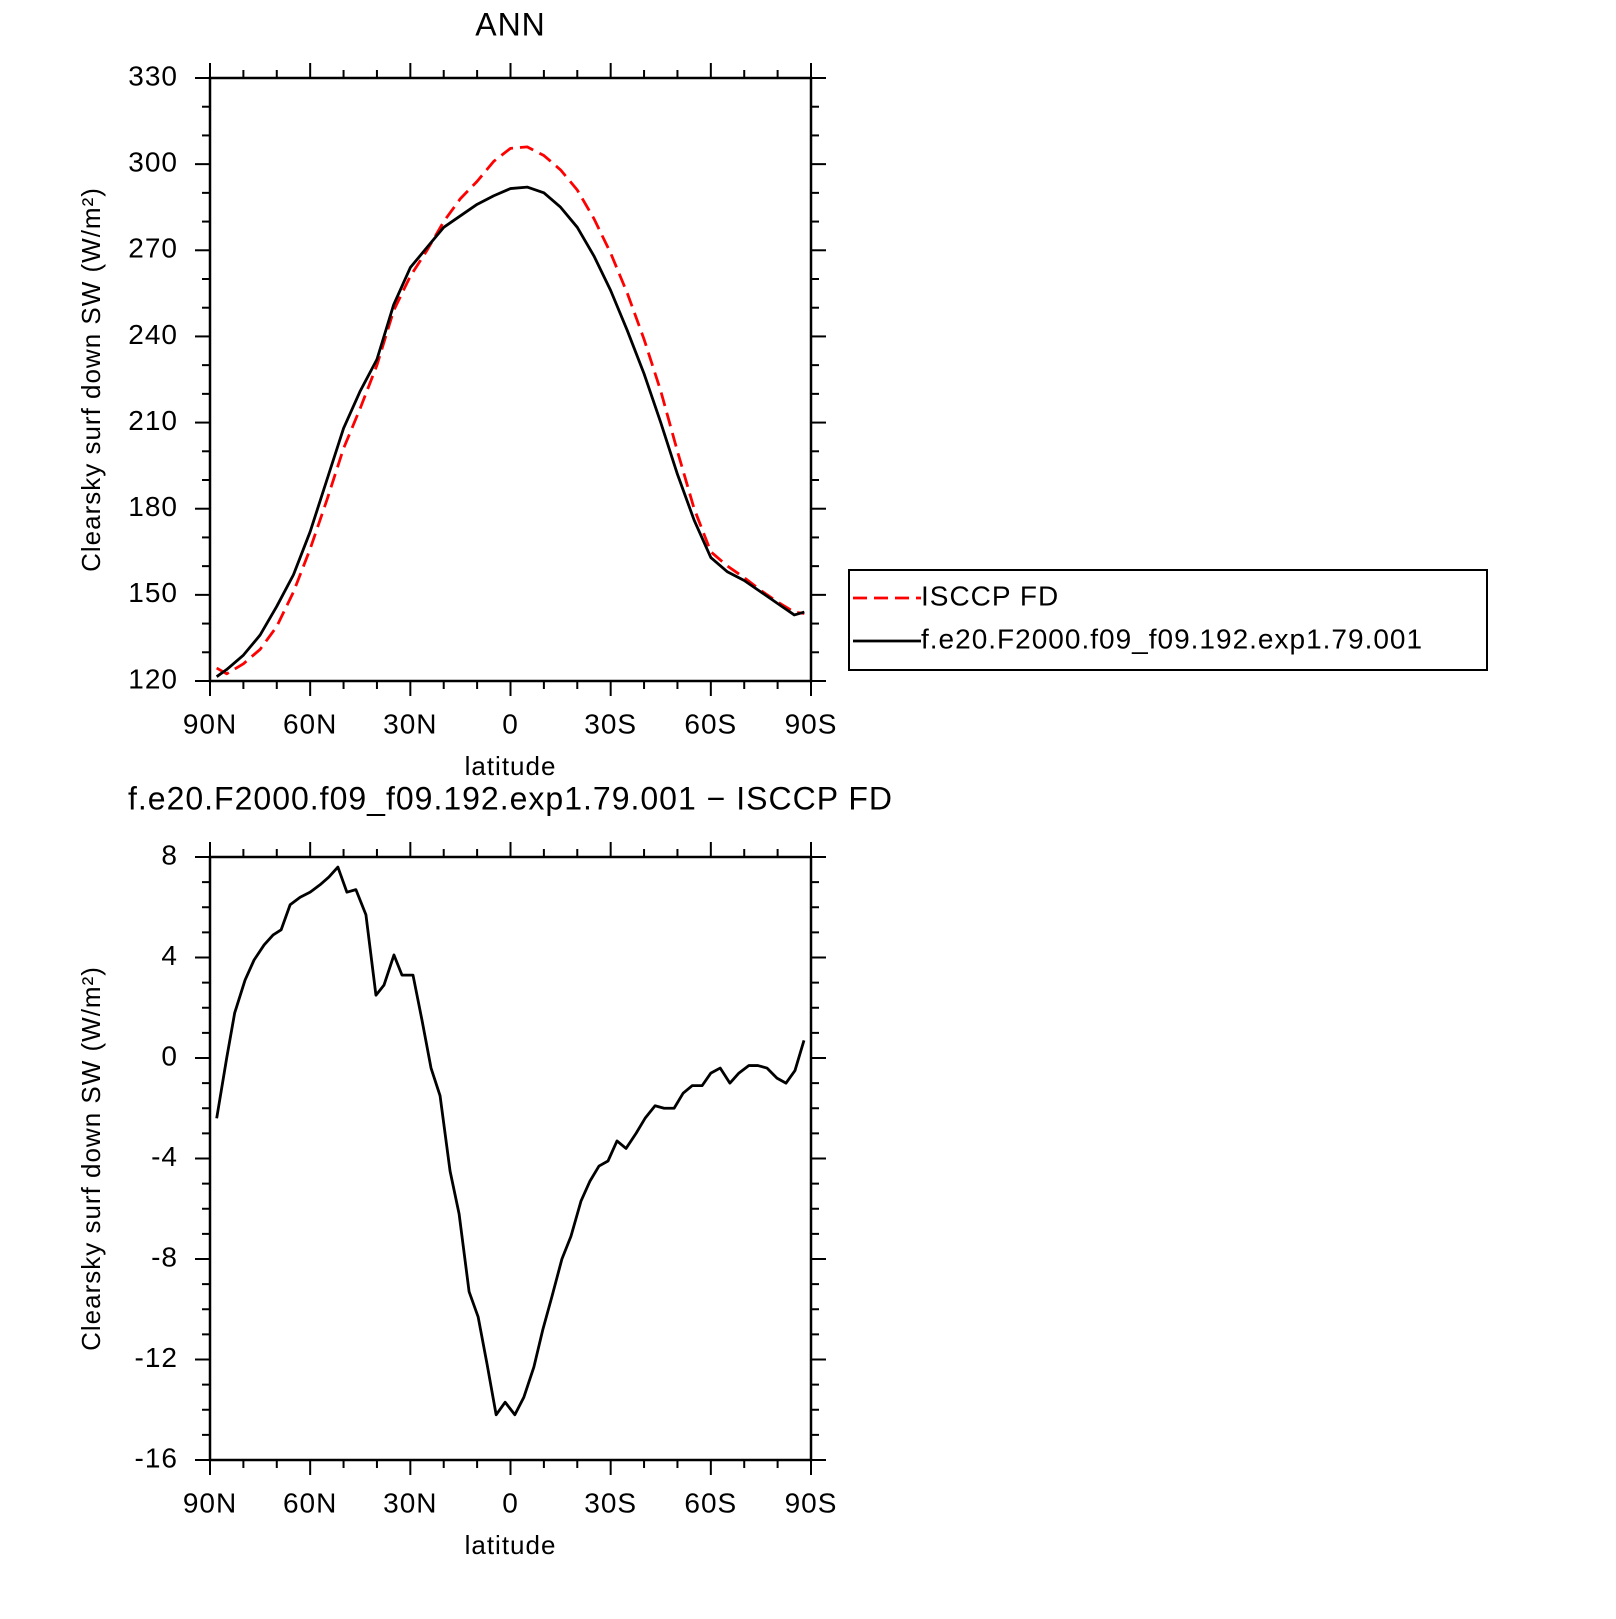  Describe the element at coordinates (156, 1457) in the screenshot. I see `y-tick-label: -16` at that location.